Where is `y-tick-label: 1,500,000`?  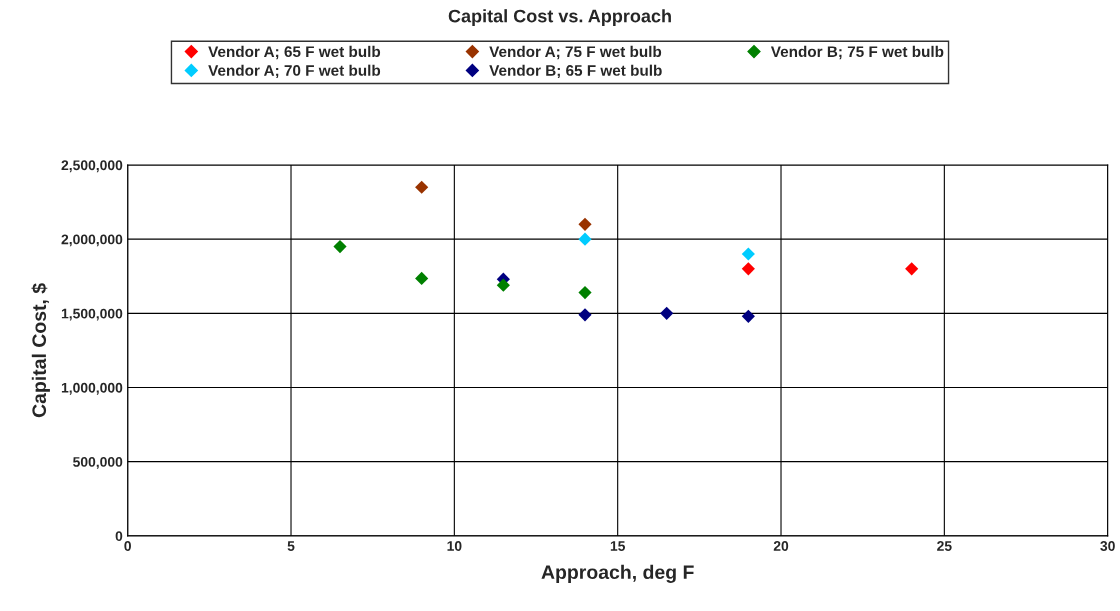 y-tick-label: 1,500,000 is located at coordinates (92, 314).